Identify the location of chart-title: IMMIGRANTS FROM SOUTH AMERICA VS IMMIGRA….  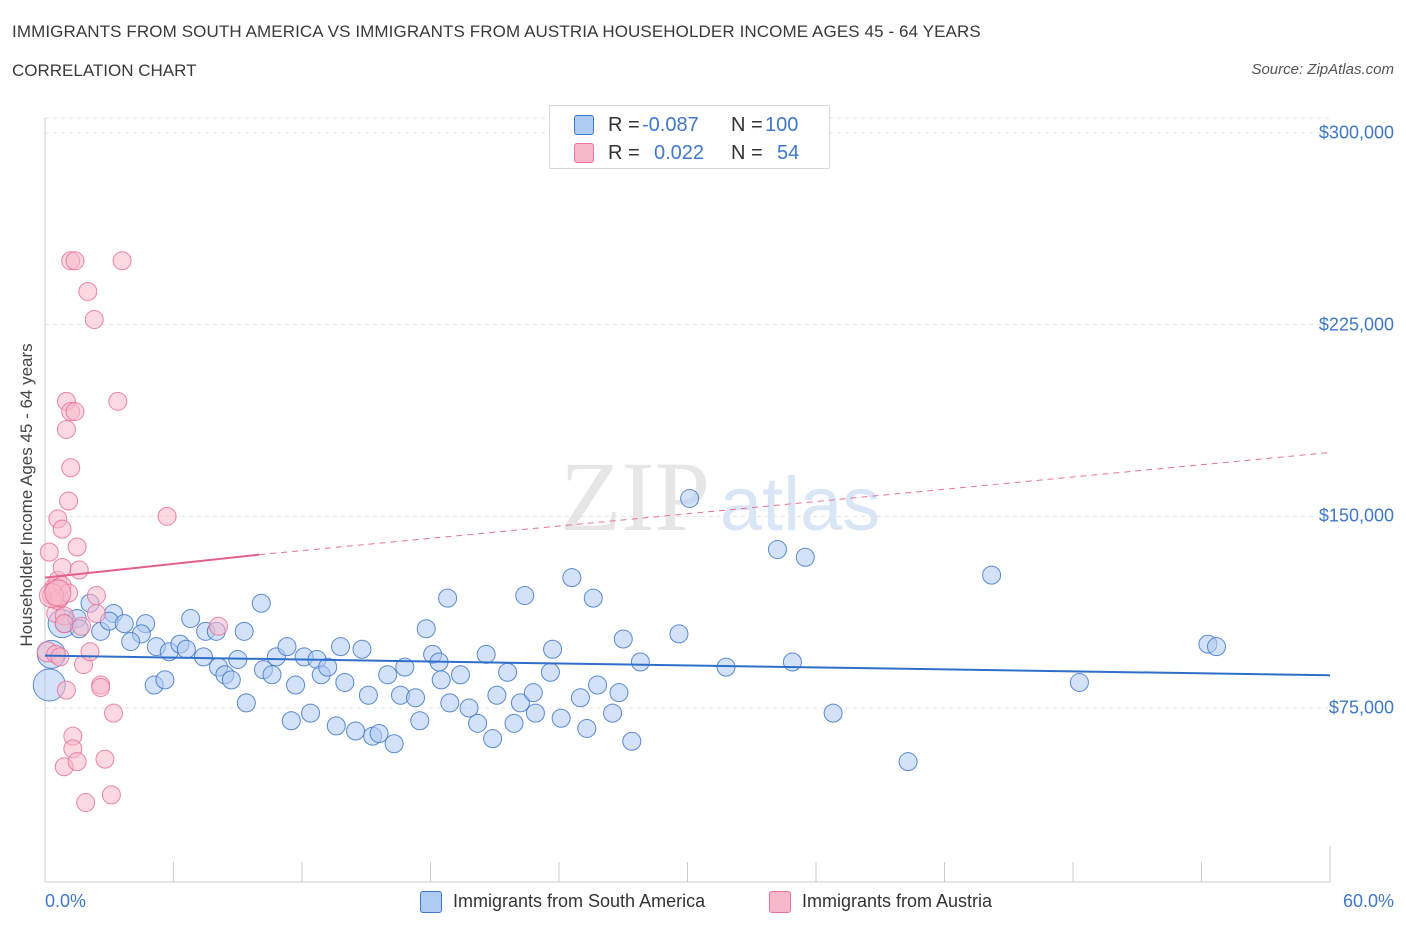
(496, 31).